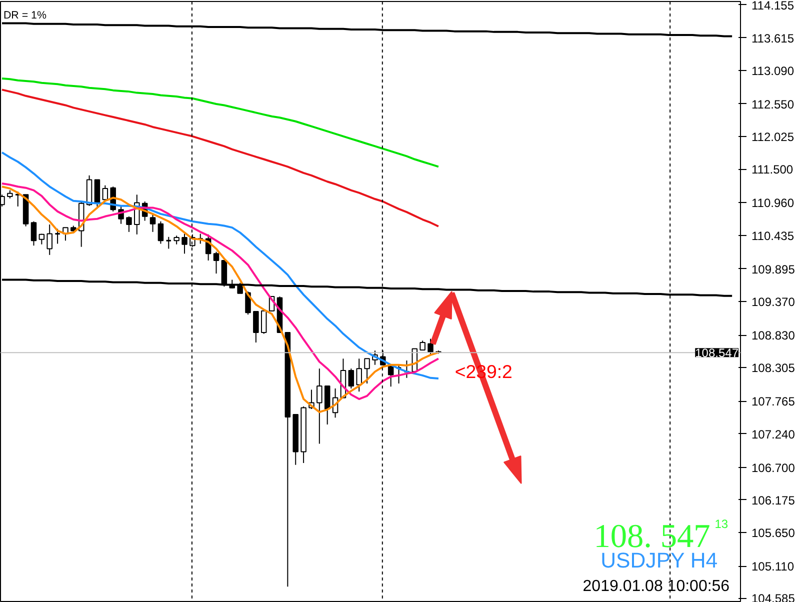 The image size is (797, 602). Describe the element at coordinates (656, 586) in the screenshot. I see `annotation: 2019.01.08 10:00:56` at that location.